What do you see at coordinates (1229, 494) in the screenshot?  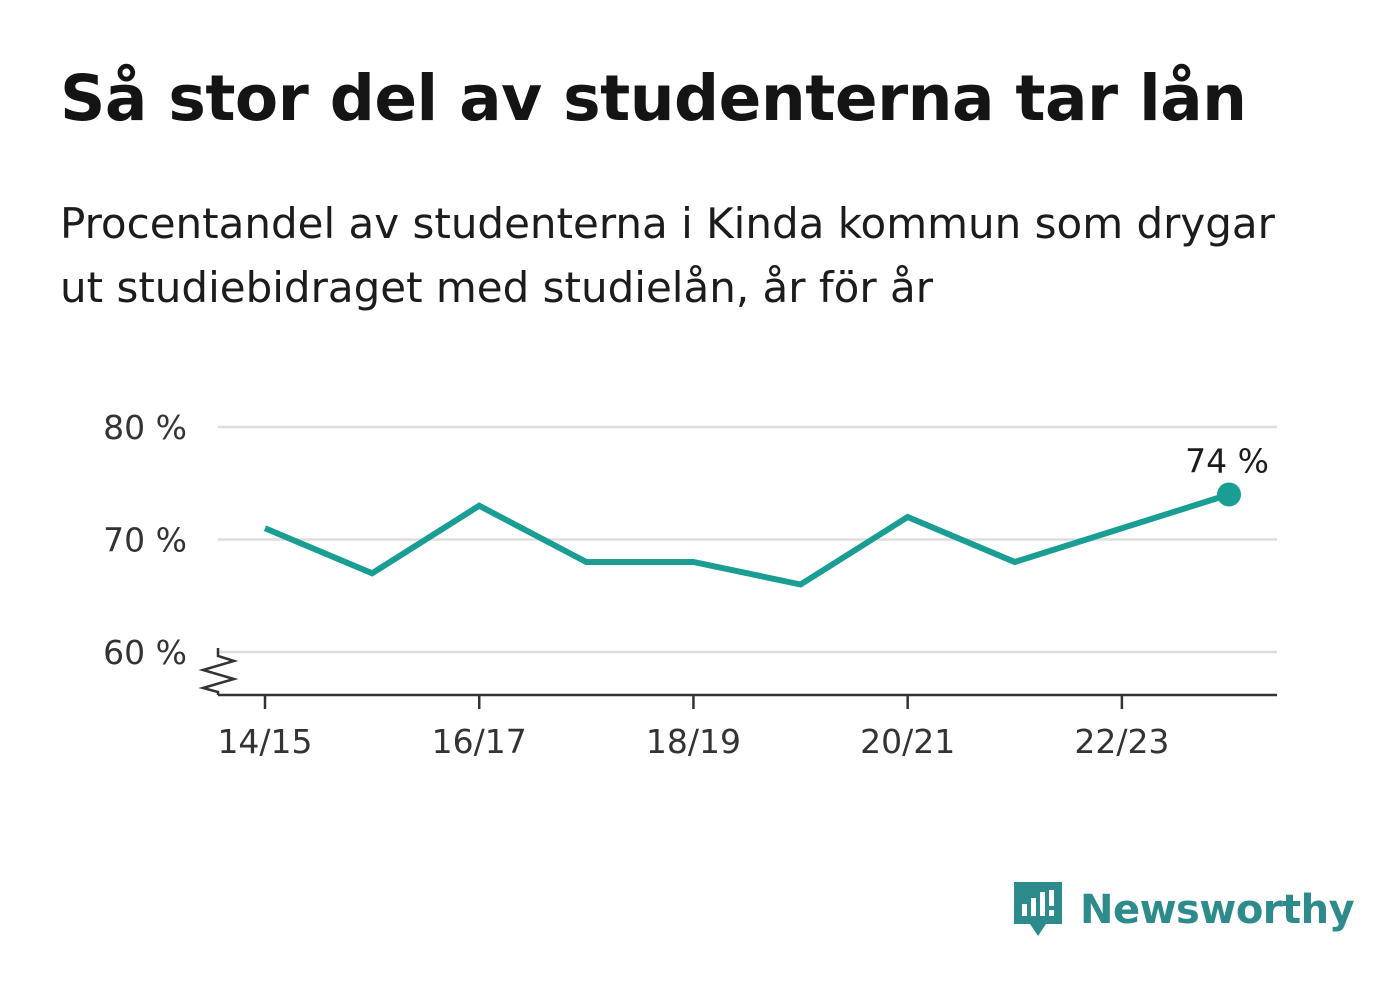 I see `last-value-point` at bounding box center [1229, 494].